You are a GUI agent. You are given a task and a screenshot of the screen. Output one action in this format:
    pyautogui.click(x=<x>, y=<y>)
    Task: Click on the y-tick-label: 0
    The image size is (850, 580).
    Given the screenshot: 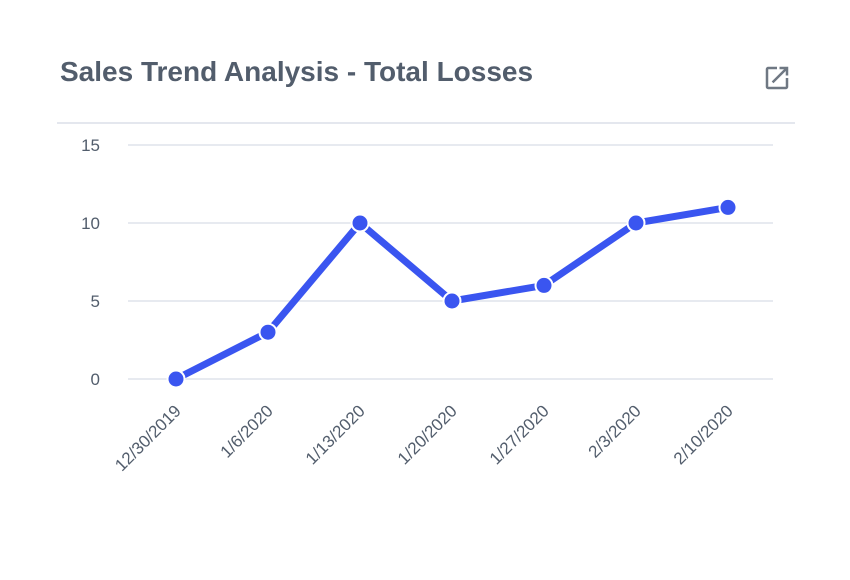 What is the action you would take?
    pyautogui.click(x=95, y=379)
    